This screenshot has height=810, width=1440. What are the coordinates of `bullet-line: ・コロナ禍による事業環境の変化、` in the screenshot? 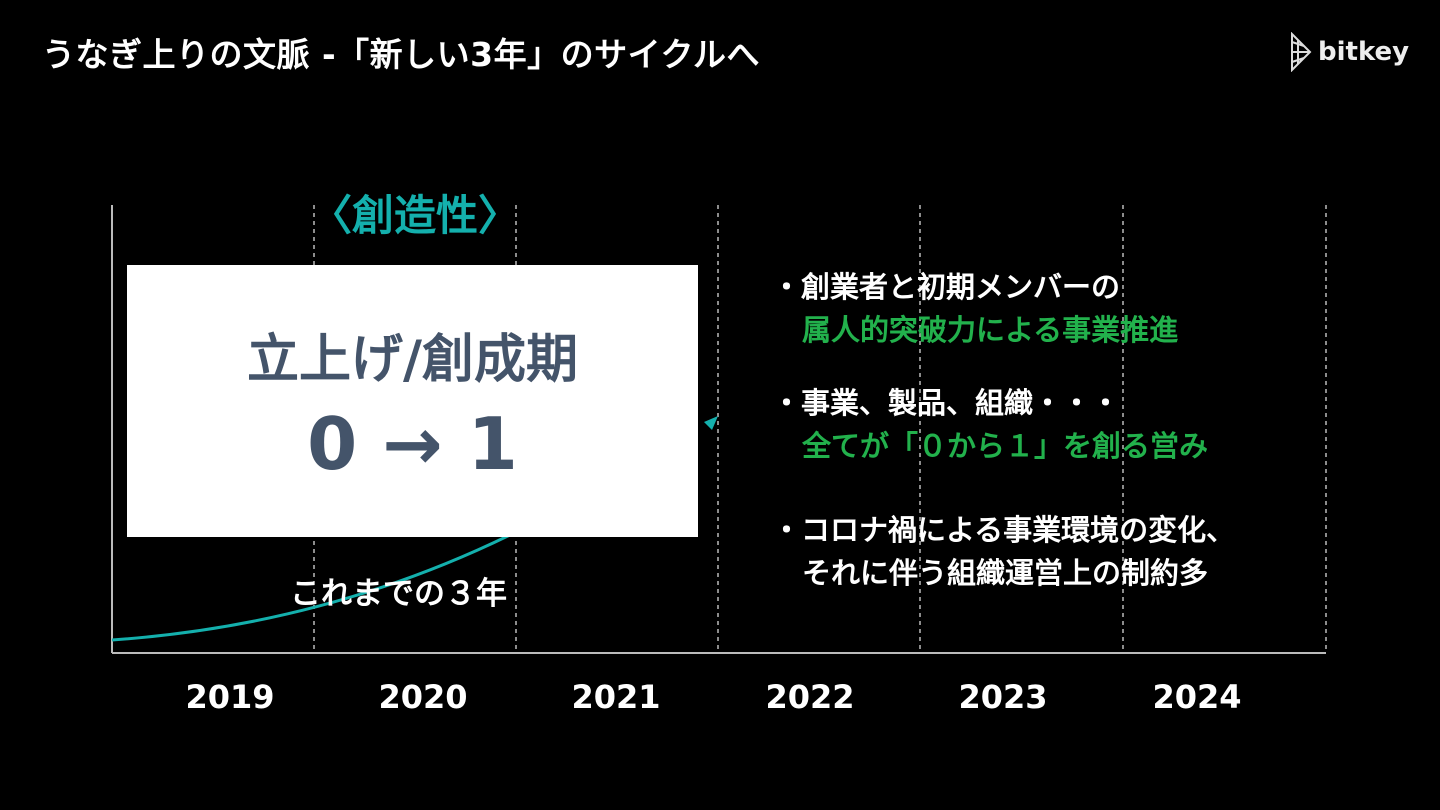 It's located at (1004, 530).